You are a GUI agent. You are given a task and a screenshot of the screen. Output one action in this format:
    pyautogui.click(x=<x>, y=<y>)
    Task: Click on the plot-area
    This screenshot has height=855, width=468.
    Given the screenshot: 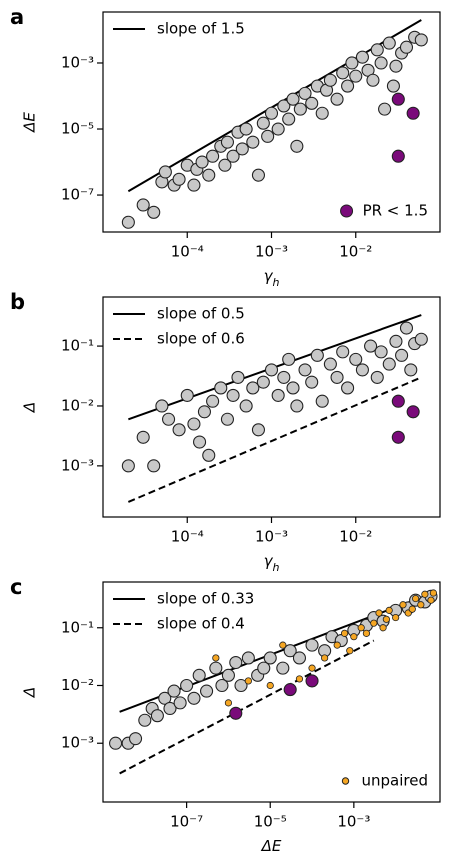 What is the action you would take?
    pyautogui.click(x=274, y=408)
    